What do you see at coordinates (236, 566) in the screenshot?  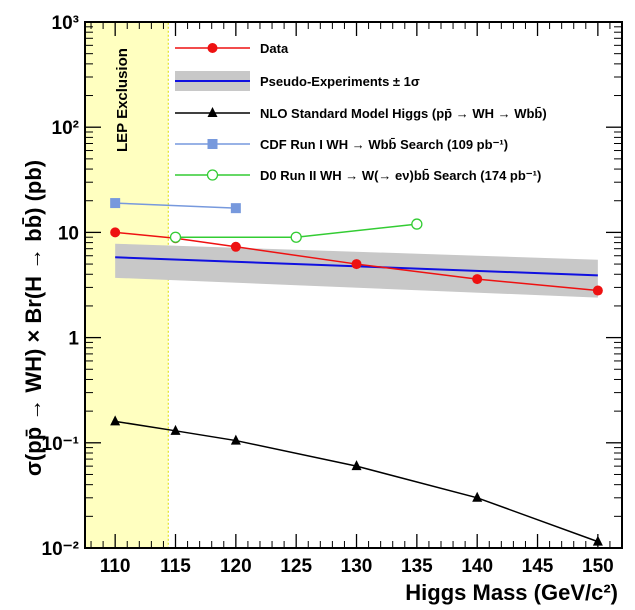 I see `x-tick-label: 120` at bounding box center [236, 566].